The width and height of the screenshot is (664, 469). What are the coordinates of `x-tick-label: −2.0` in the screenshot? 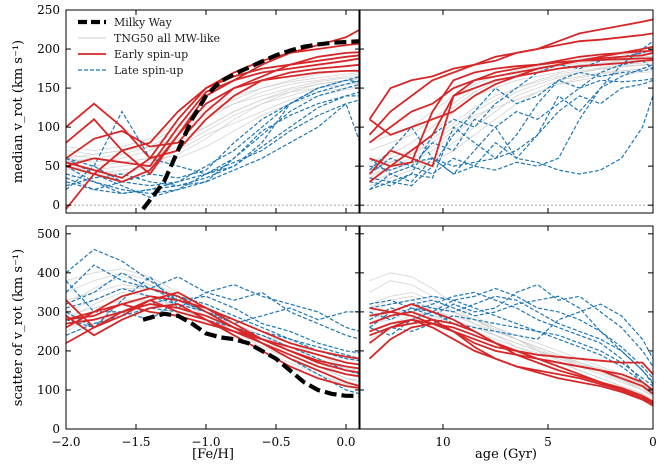 It's located at (65, 442).